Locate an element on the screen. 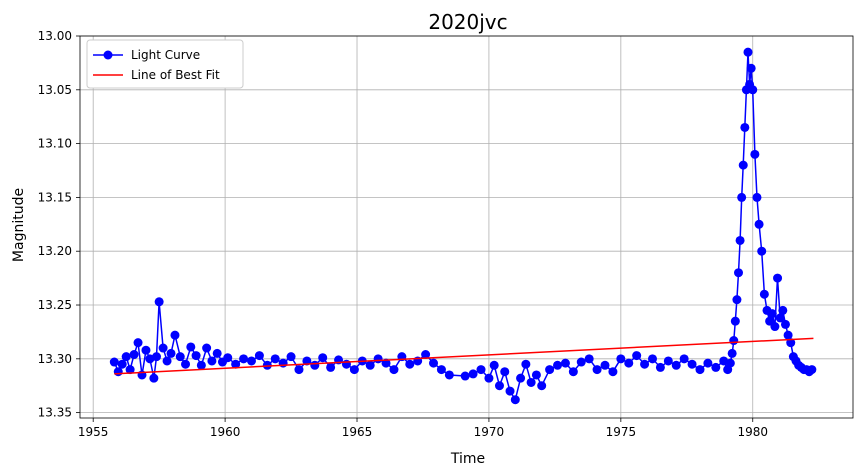  y-tick-label: 13.35 is located at coordinates (55, 413).